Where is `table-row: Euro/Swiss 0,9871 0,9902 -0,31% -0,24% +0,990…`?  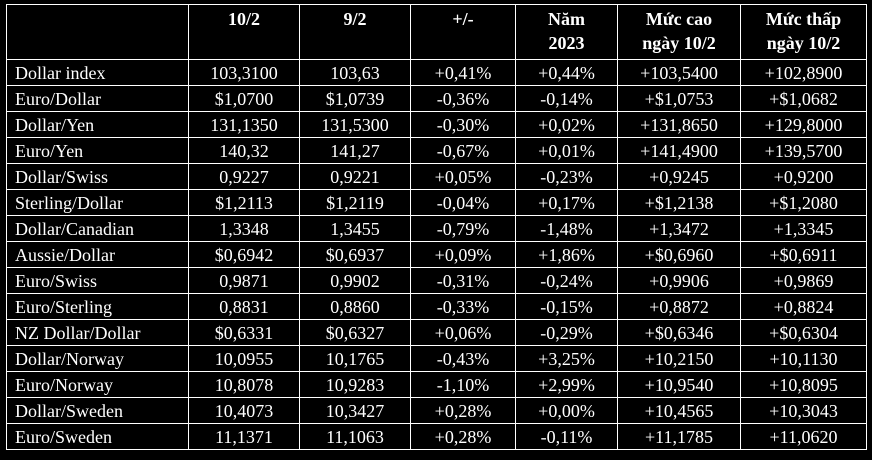
table-row: Euro/Swiss 0,9871 0,9902 -0,31% -0,24% +0,990… is located at coordinates (436, 280).